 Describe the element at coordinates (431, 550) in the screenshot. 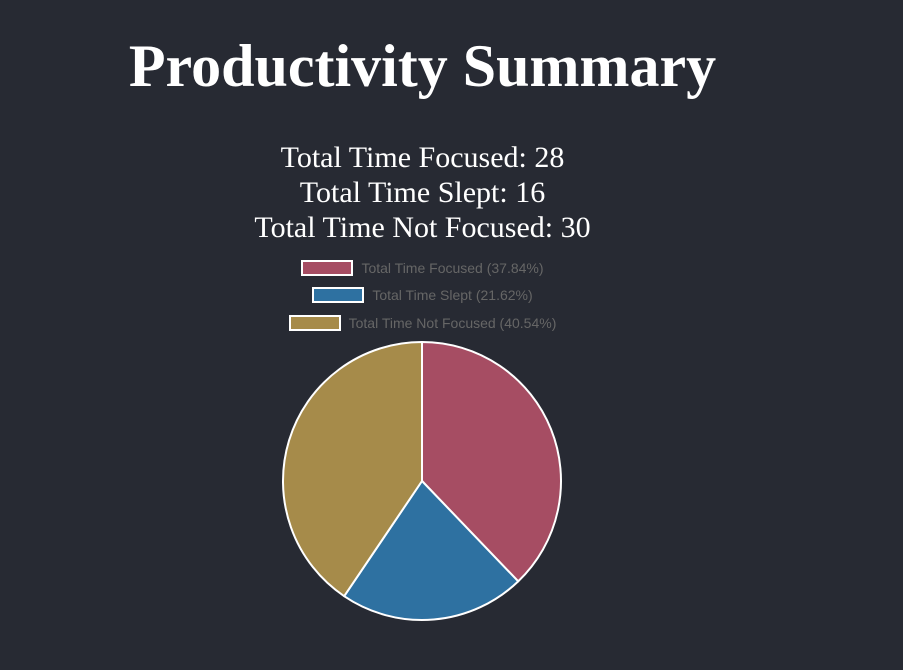

I see `pie-slice-slept` at that location.